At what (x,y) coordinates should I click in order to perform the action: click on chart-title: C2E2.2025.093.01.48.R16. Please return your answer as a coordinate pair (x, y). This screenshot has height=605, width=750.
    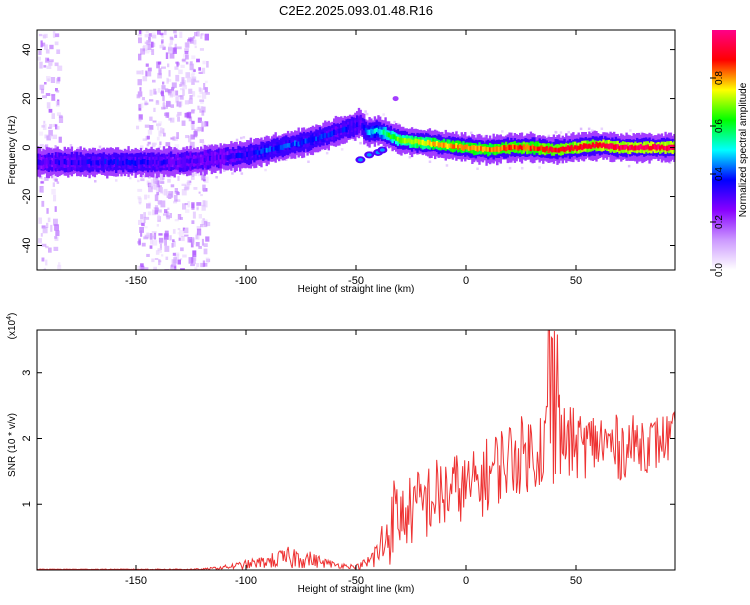
    Looking at the image, I should click on (356, 10).